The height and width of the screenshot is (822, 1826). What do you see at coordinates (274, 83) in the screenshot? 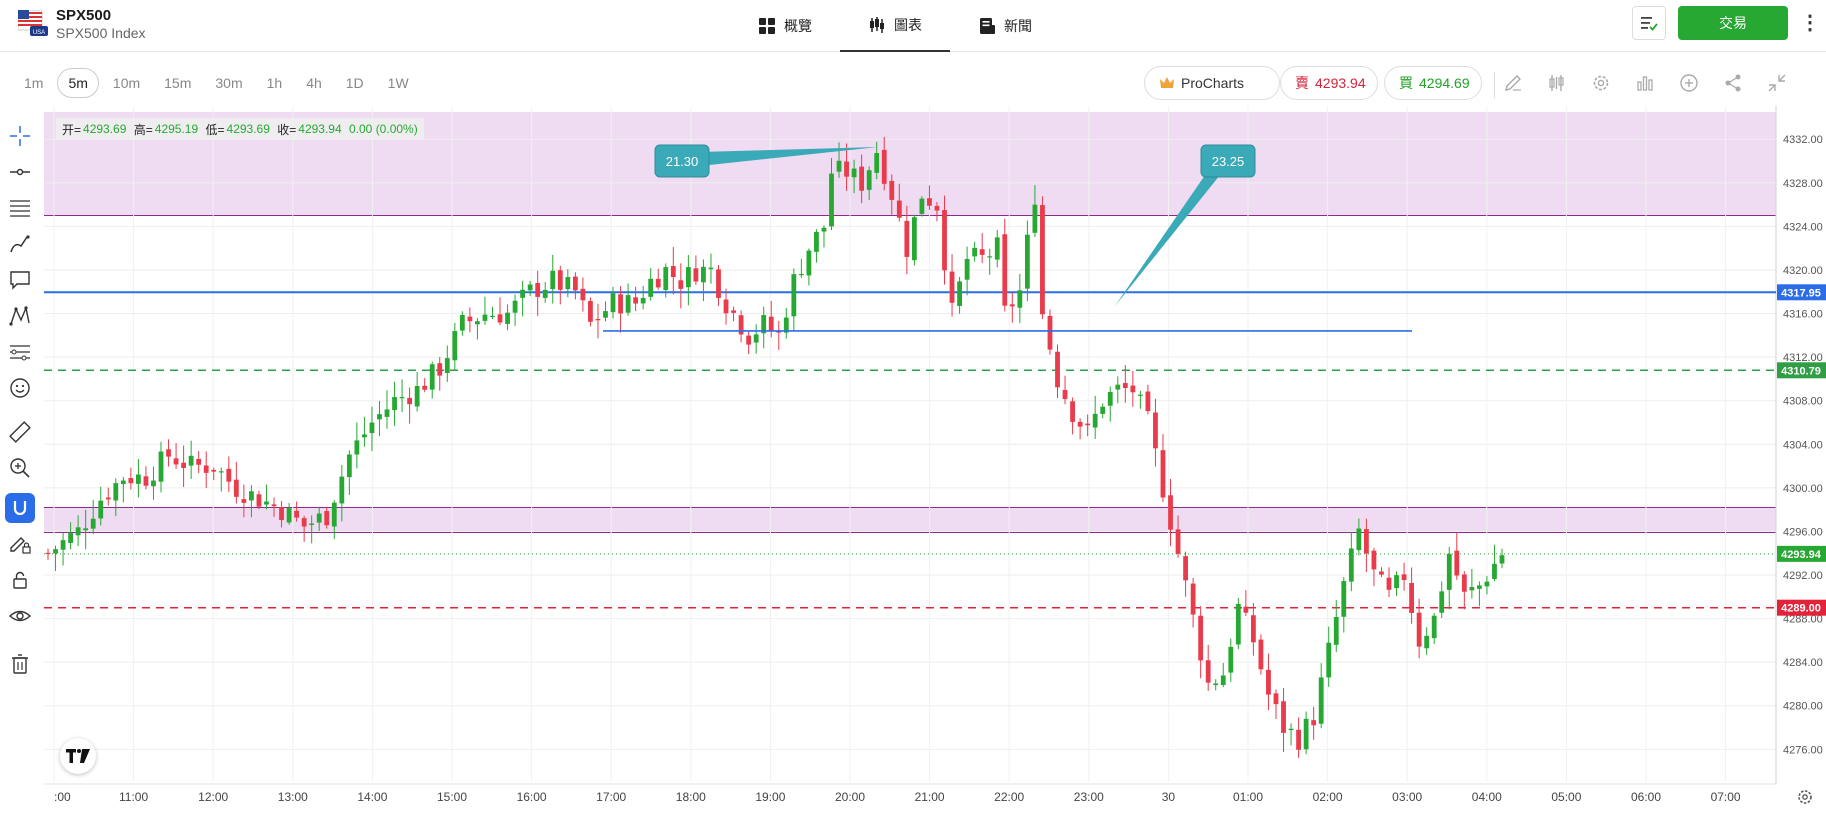
I see `timeframe-1h: 1h` at bounding box center [274, 83].